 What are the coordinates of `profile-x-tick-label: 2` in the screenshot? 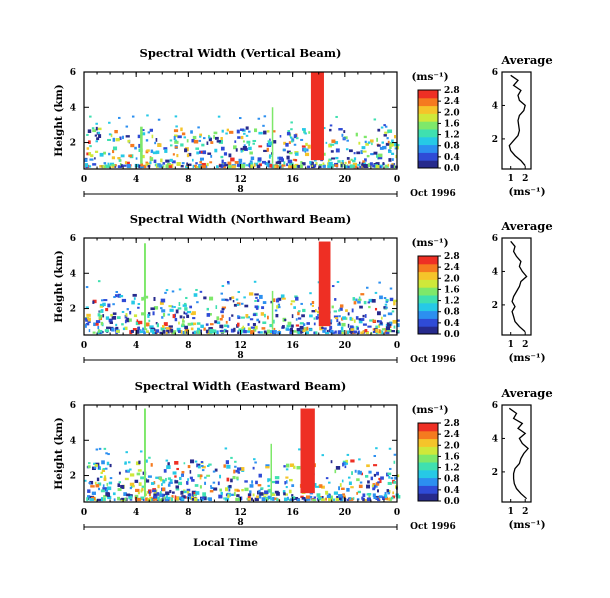 It's located at (525, 179).